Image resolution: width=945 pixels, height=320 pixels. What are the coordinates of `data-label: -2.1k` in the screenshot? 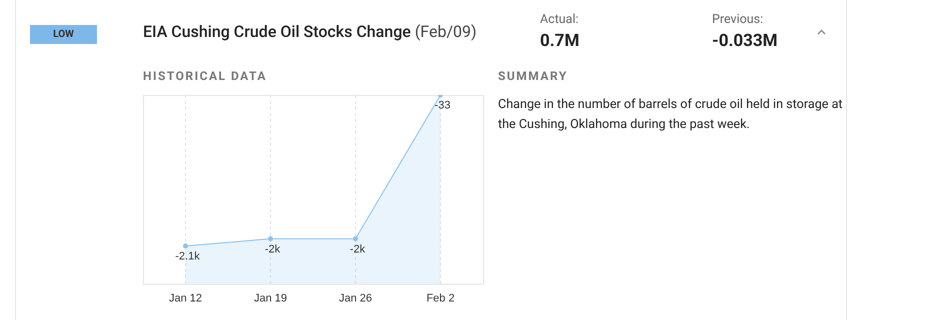 It's located at (187, 256).